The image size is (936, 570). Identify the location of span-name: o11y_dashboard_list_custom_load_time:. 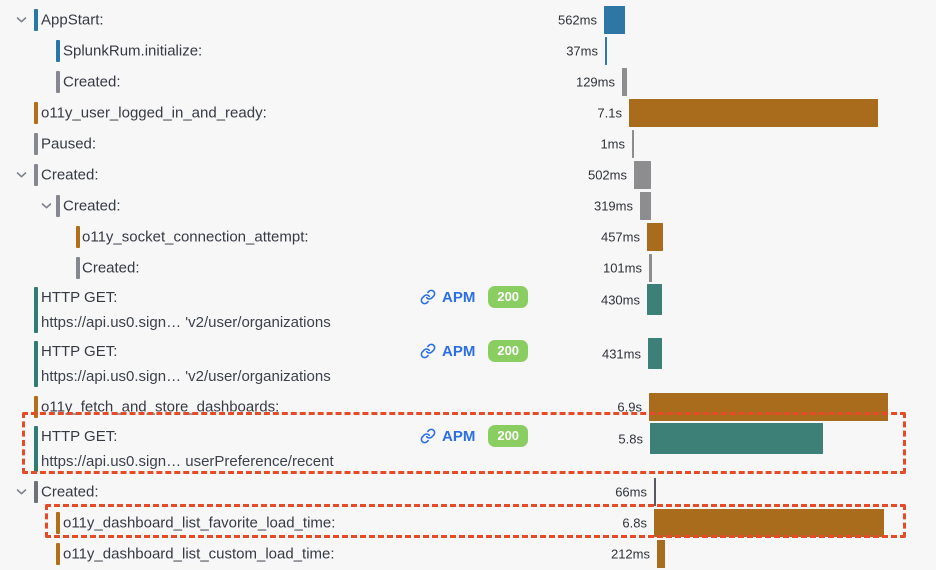
(199, 553).